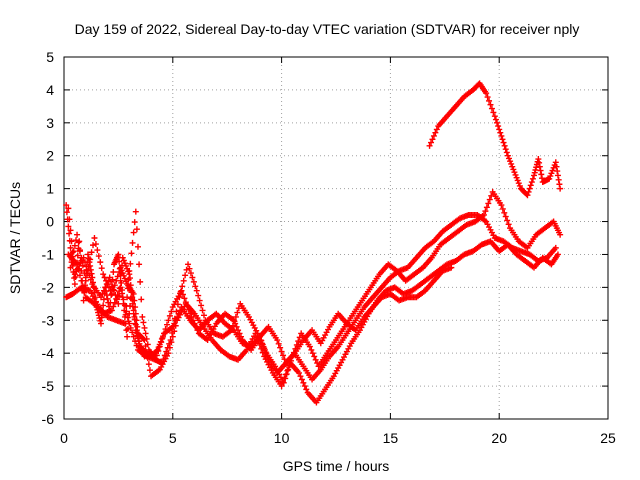 Image resolution: width=640 pixels, height=480 pixels. What do you see at coordinates (50, 222) in the screenshot?
I see `y-tick-label: 0` at bounding box center [50, 222].